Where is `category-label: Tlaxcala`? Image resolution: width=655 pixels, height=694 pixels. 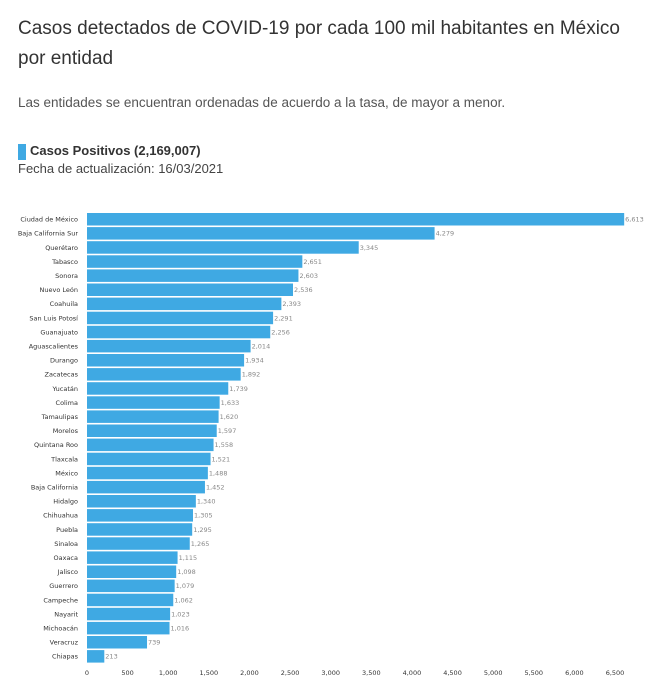 category-label: Tlaxcala is located at coordinates (64, 459).